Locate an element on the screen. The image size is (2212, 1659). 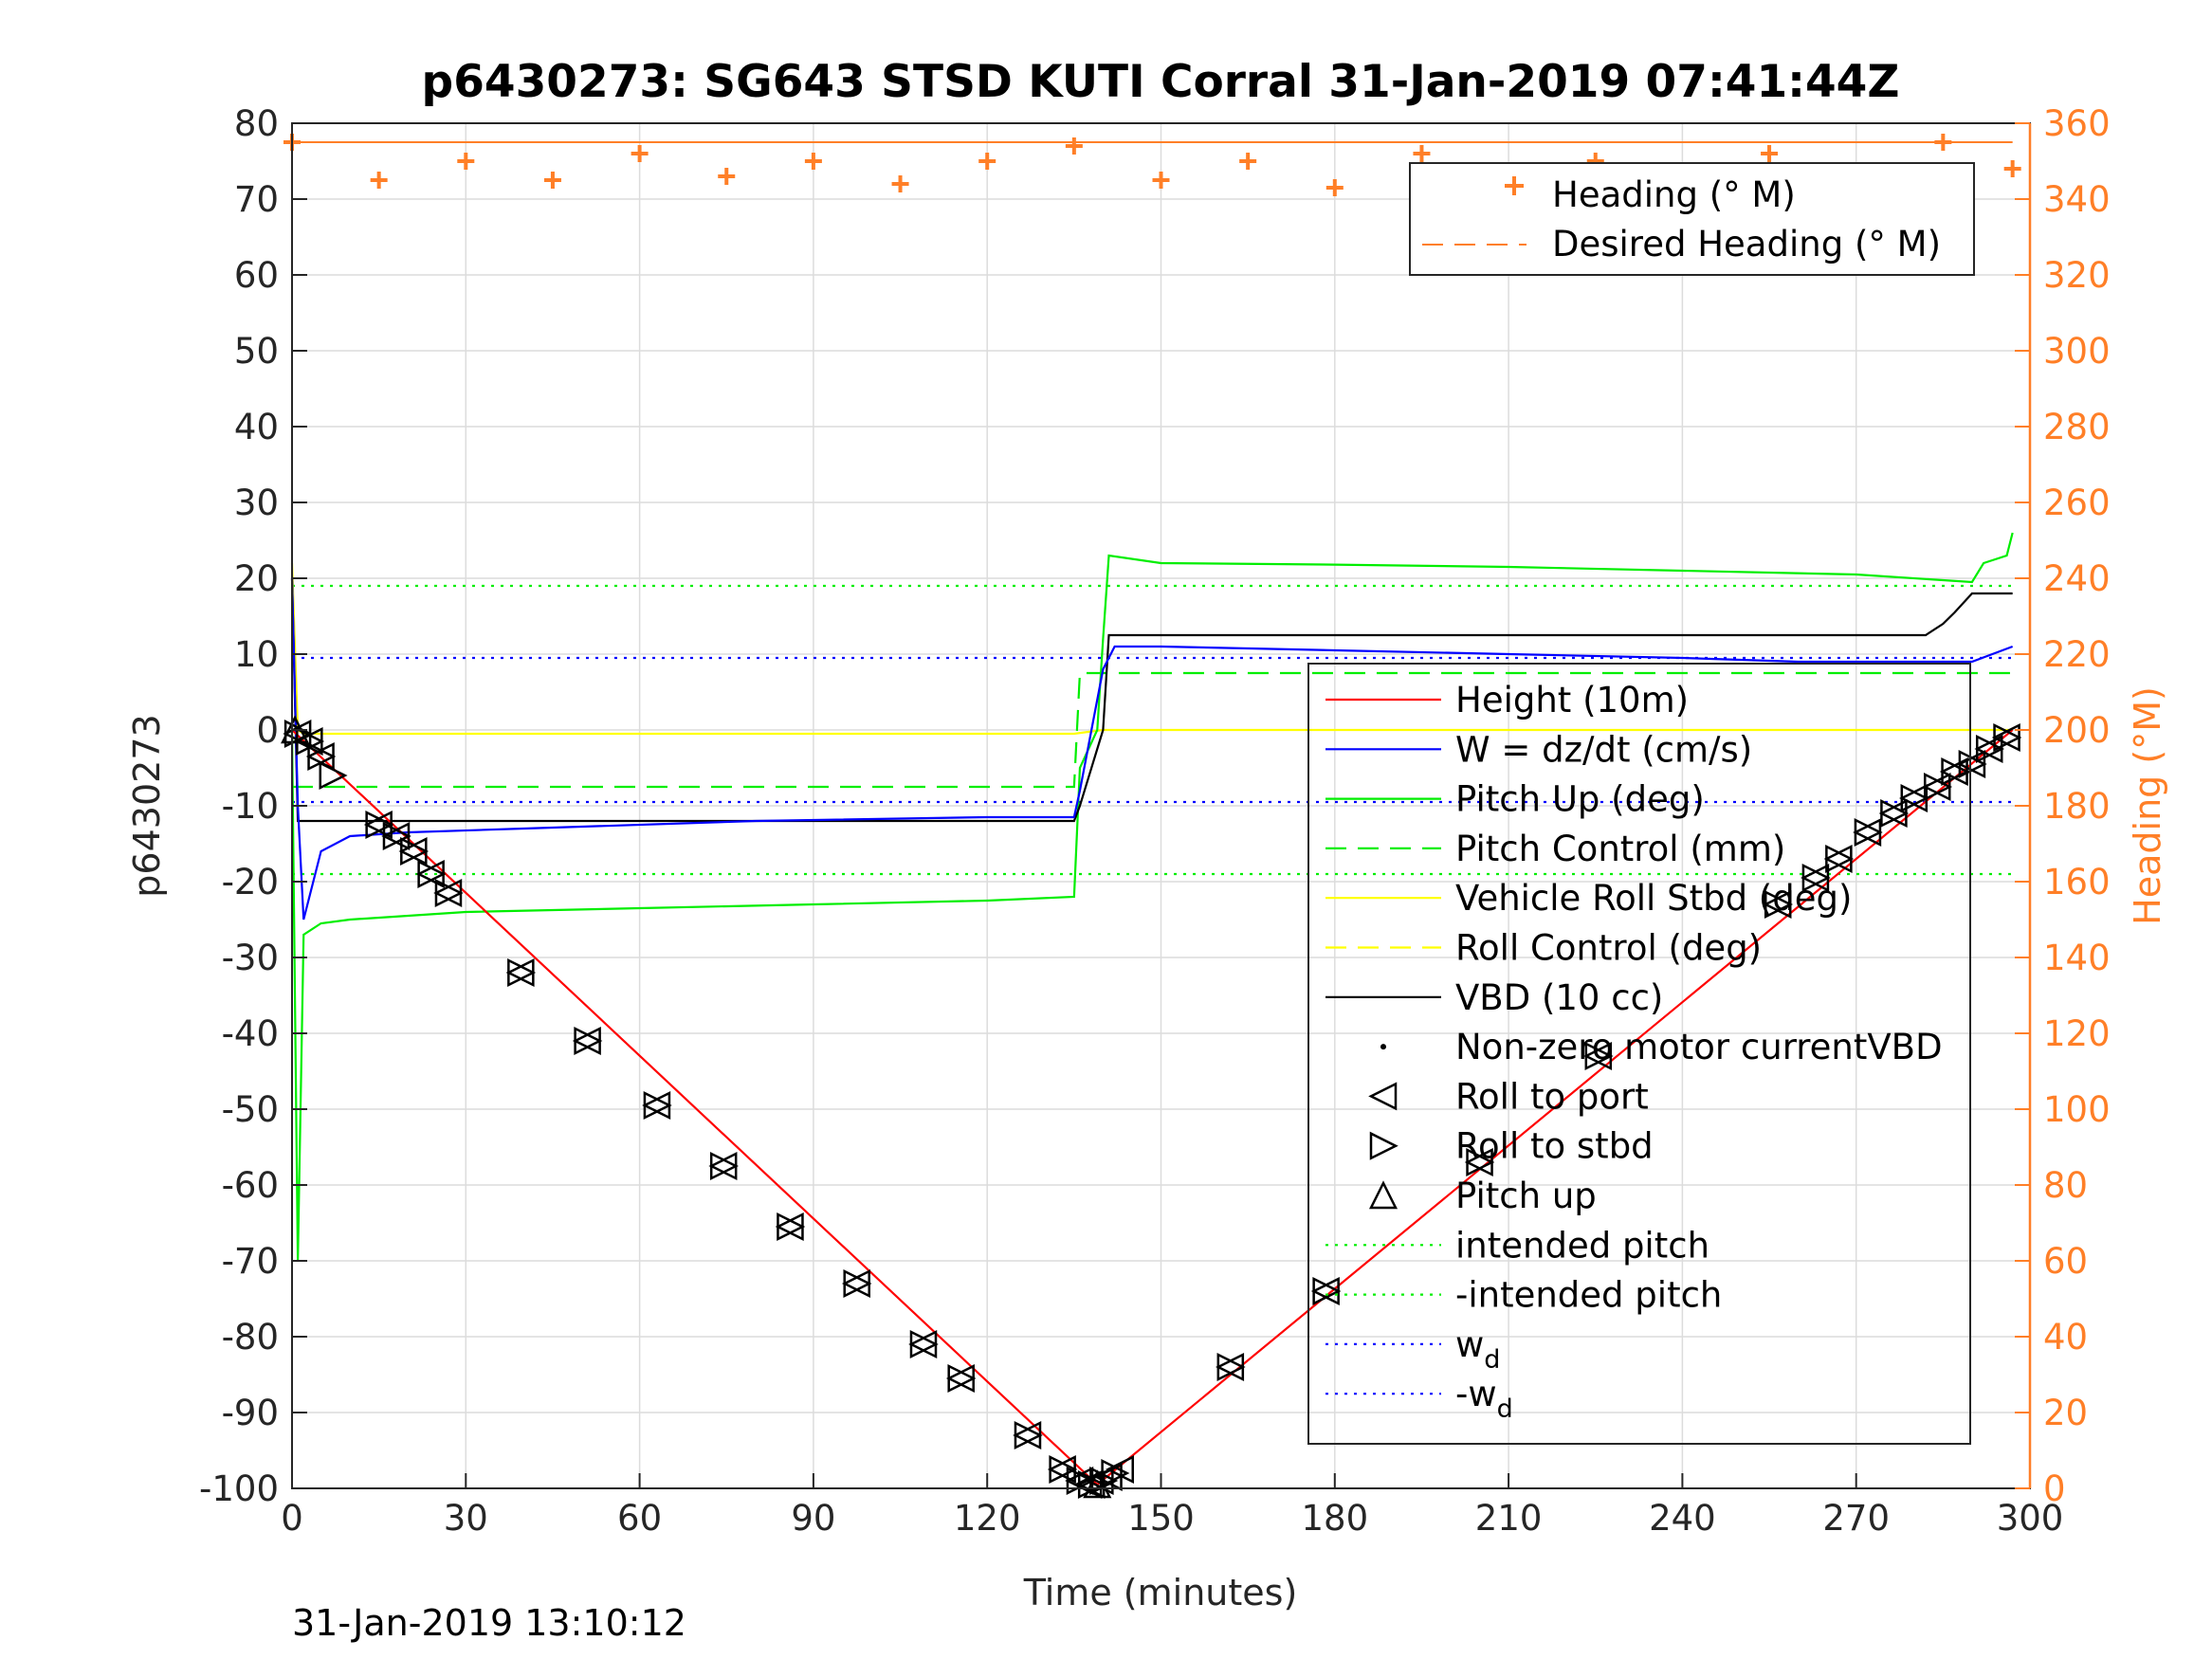
x-tick-label: 240 is located at coordinates (1682, 1518).